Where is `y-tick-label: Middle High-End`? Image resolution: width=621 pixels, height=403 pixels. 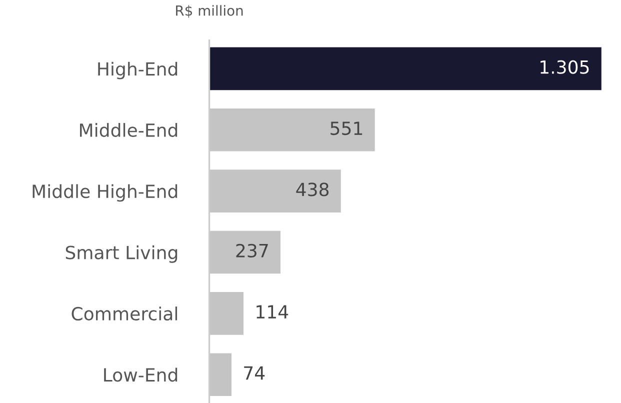 y-tick-label: Middle High-End is located at coordinates (105, 193).